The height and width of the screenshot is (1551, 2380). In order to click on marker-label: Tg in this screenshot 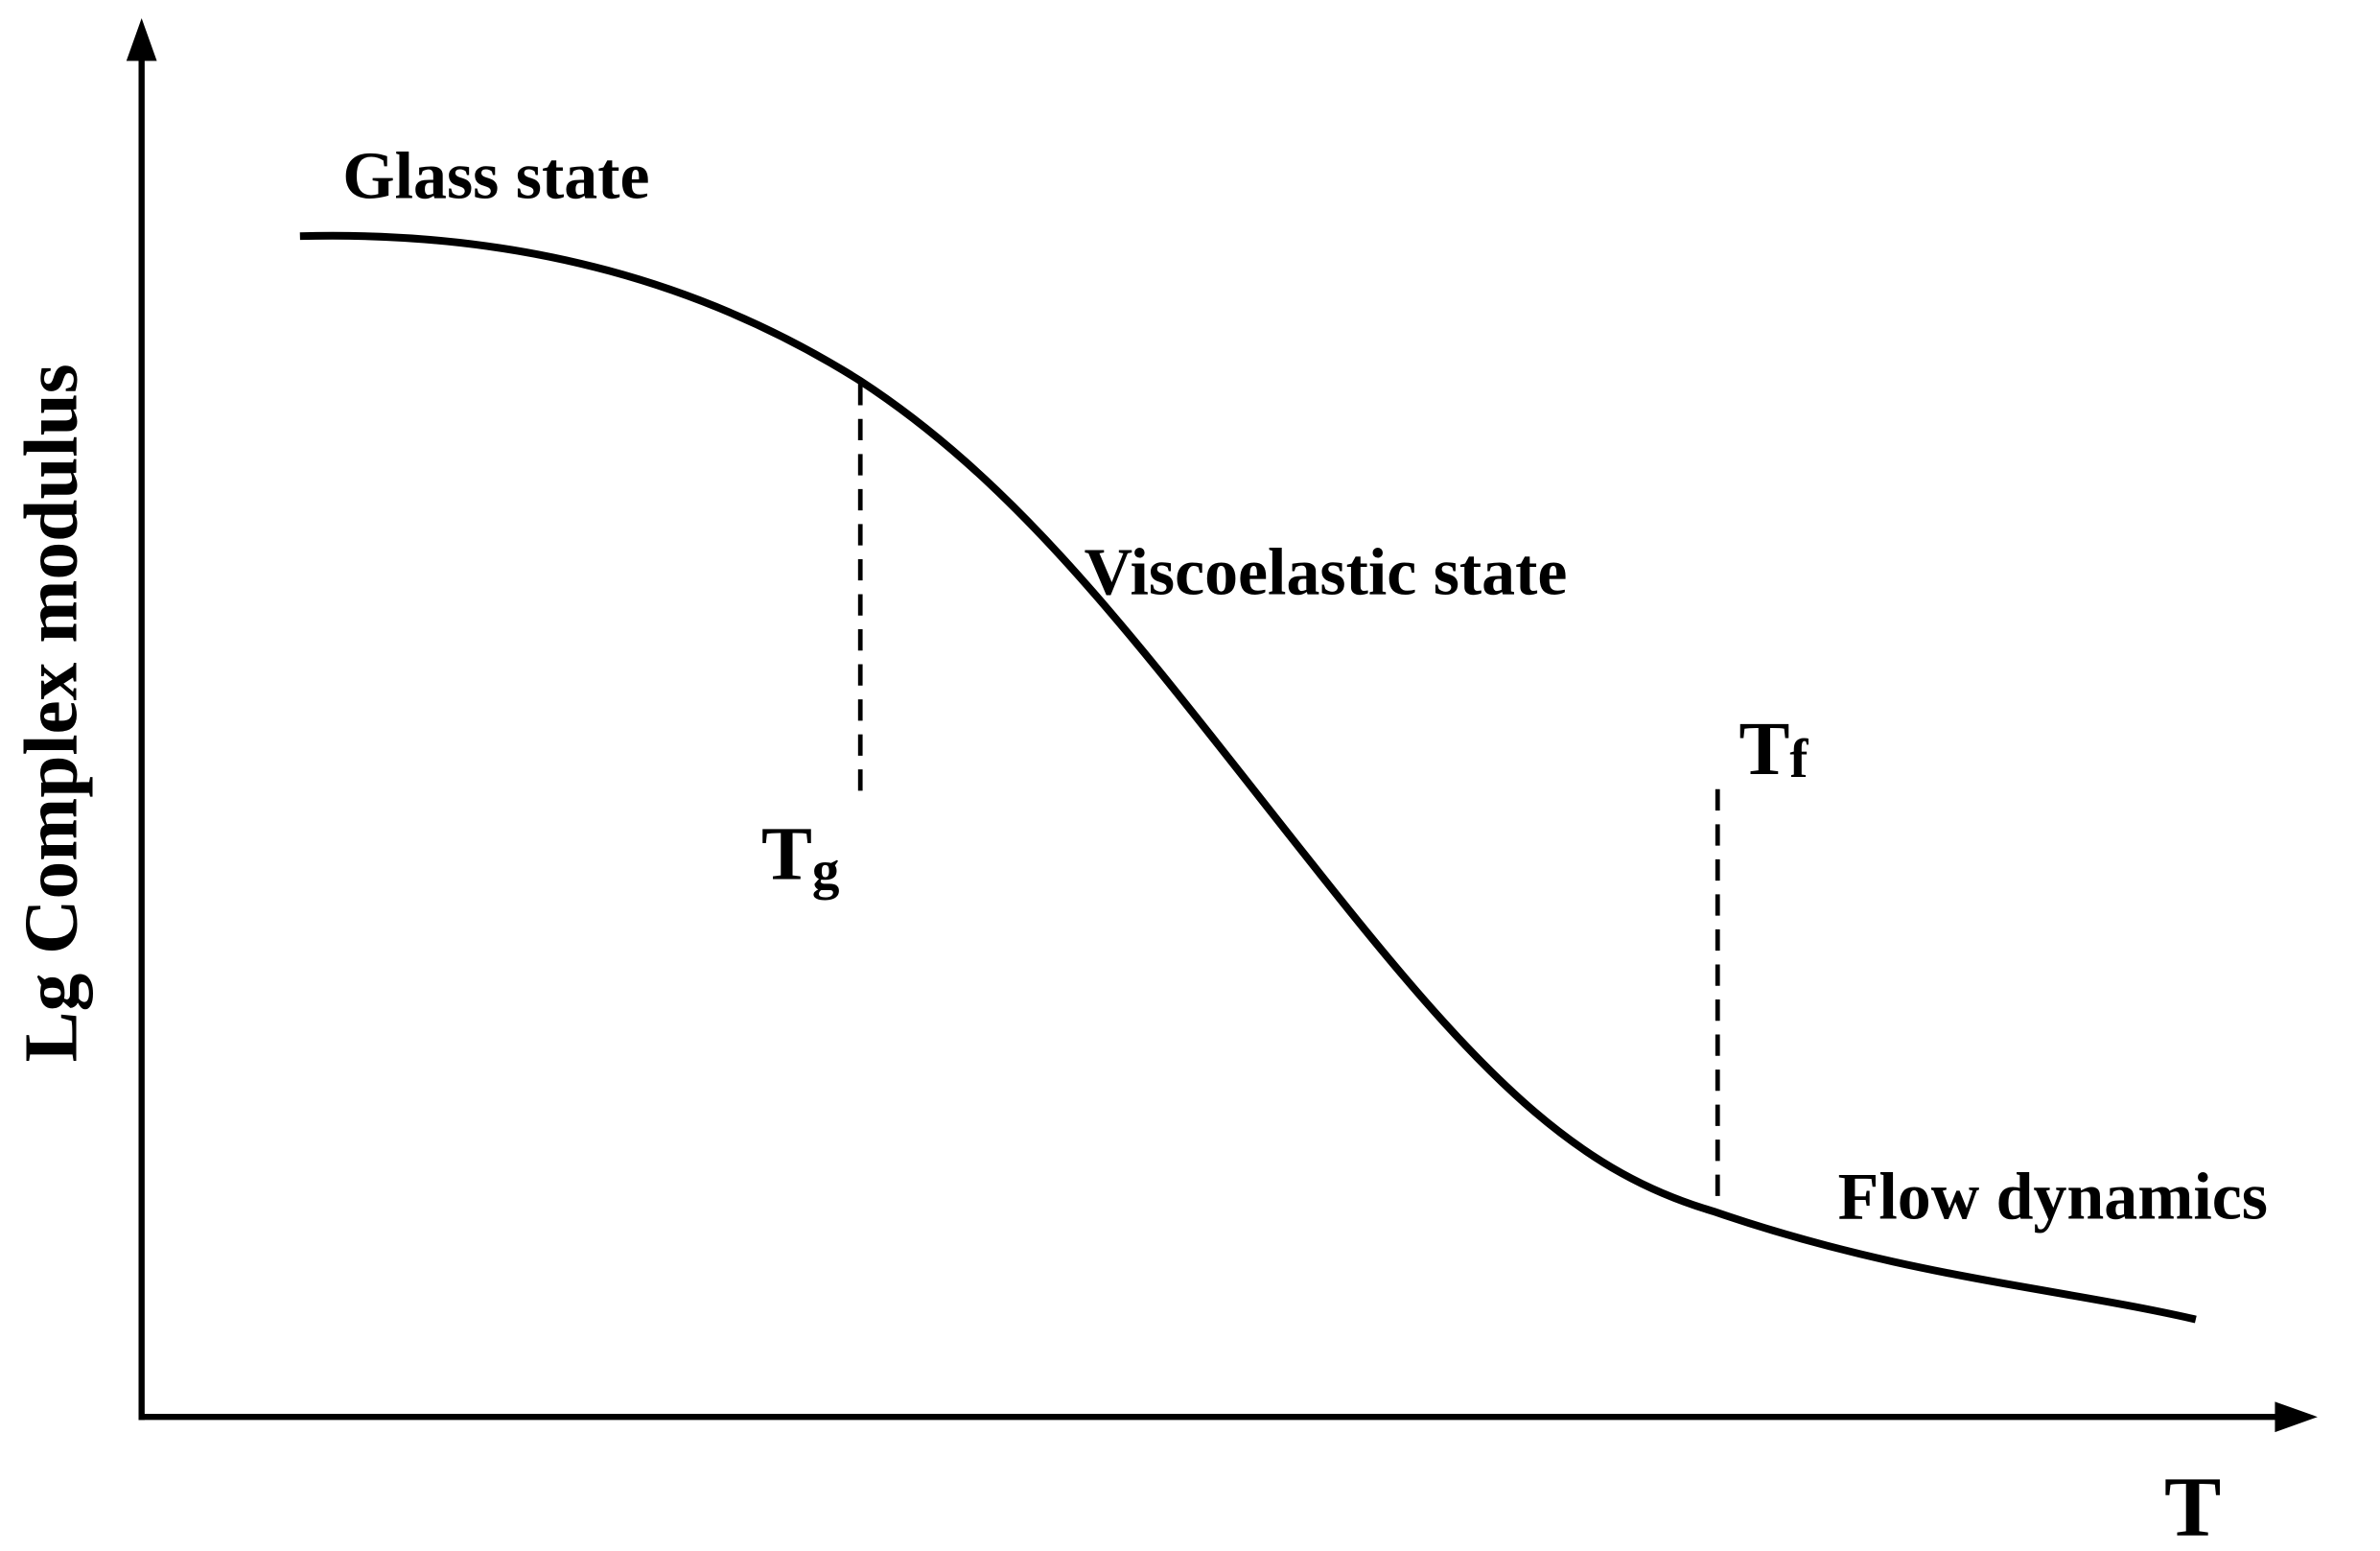, I will do `click(800, 857)`.